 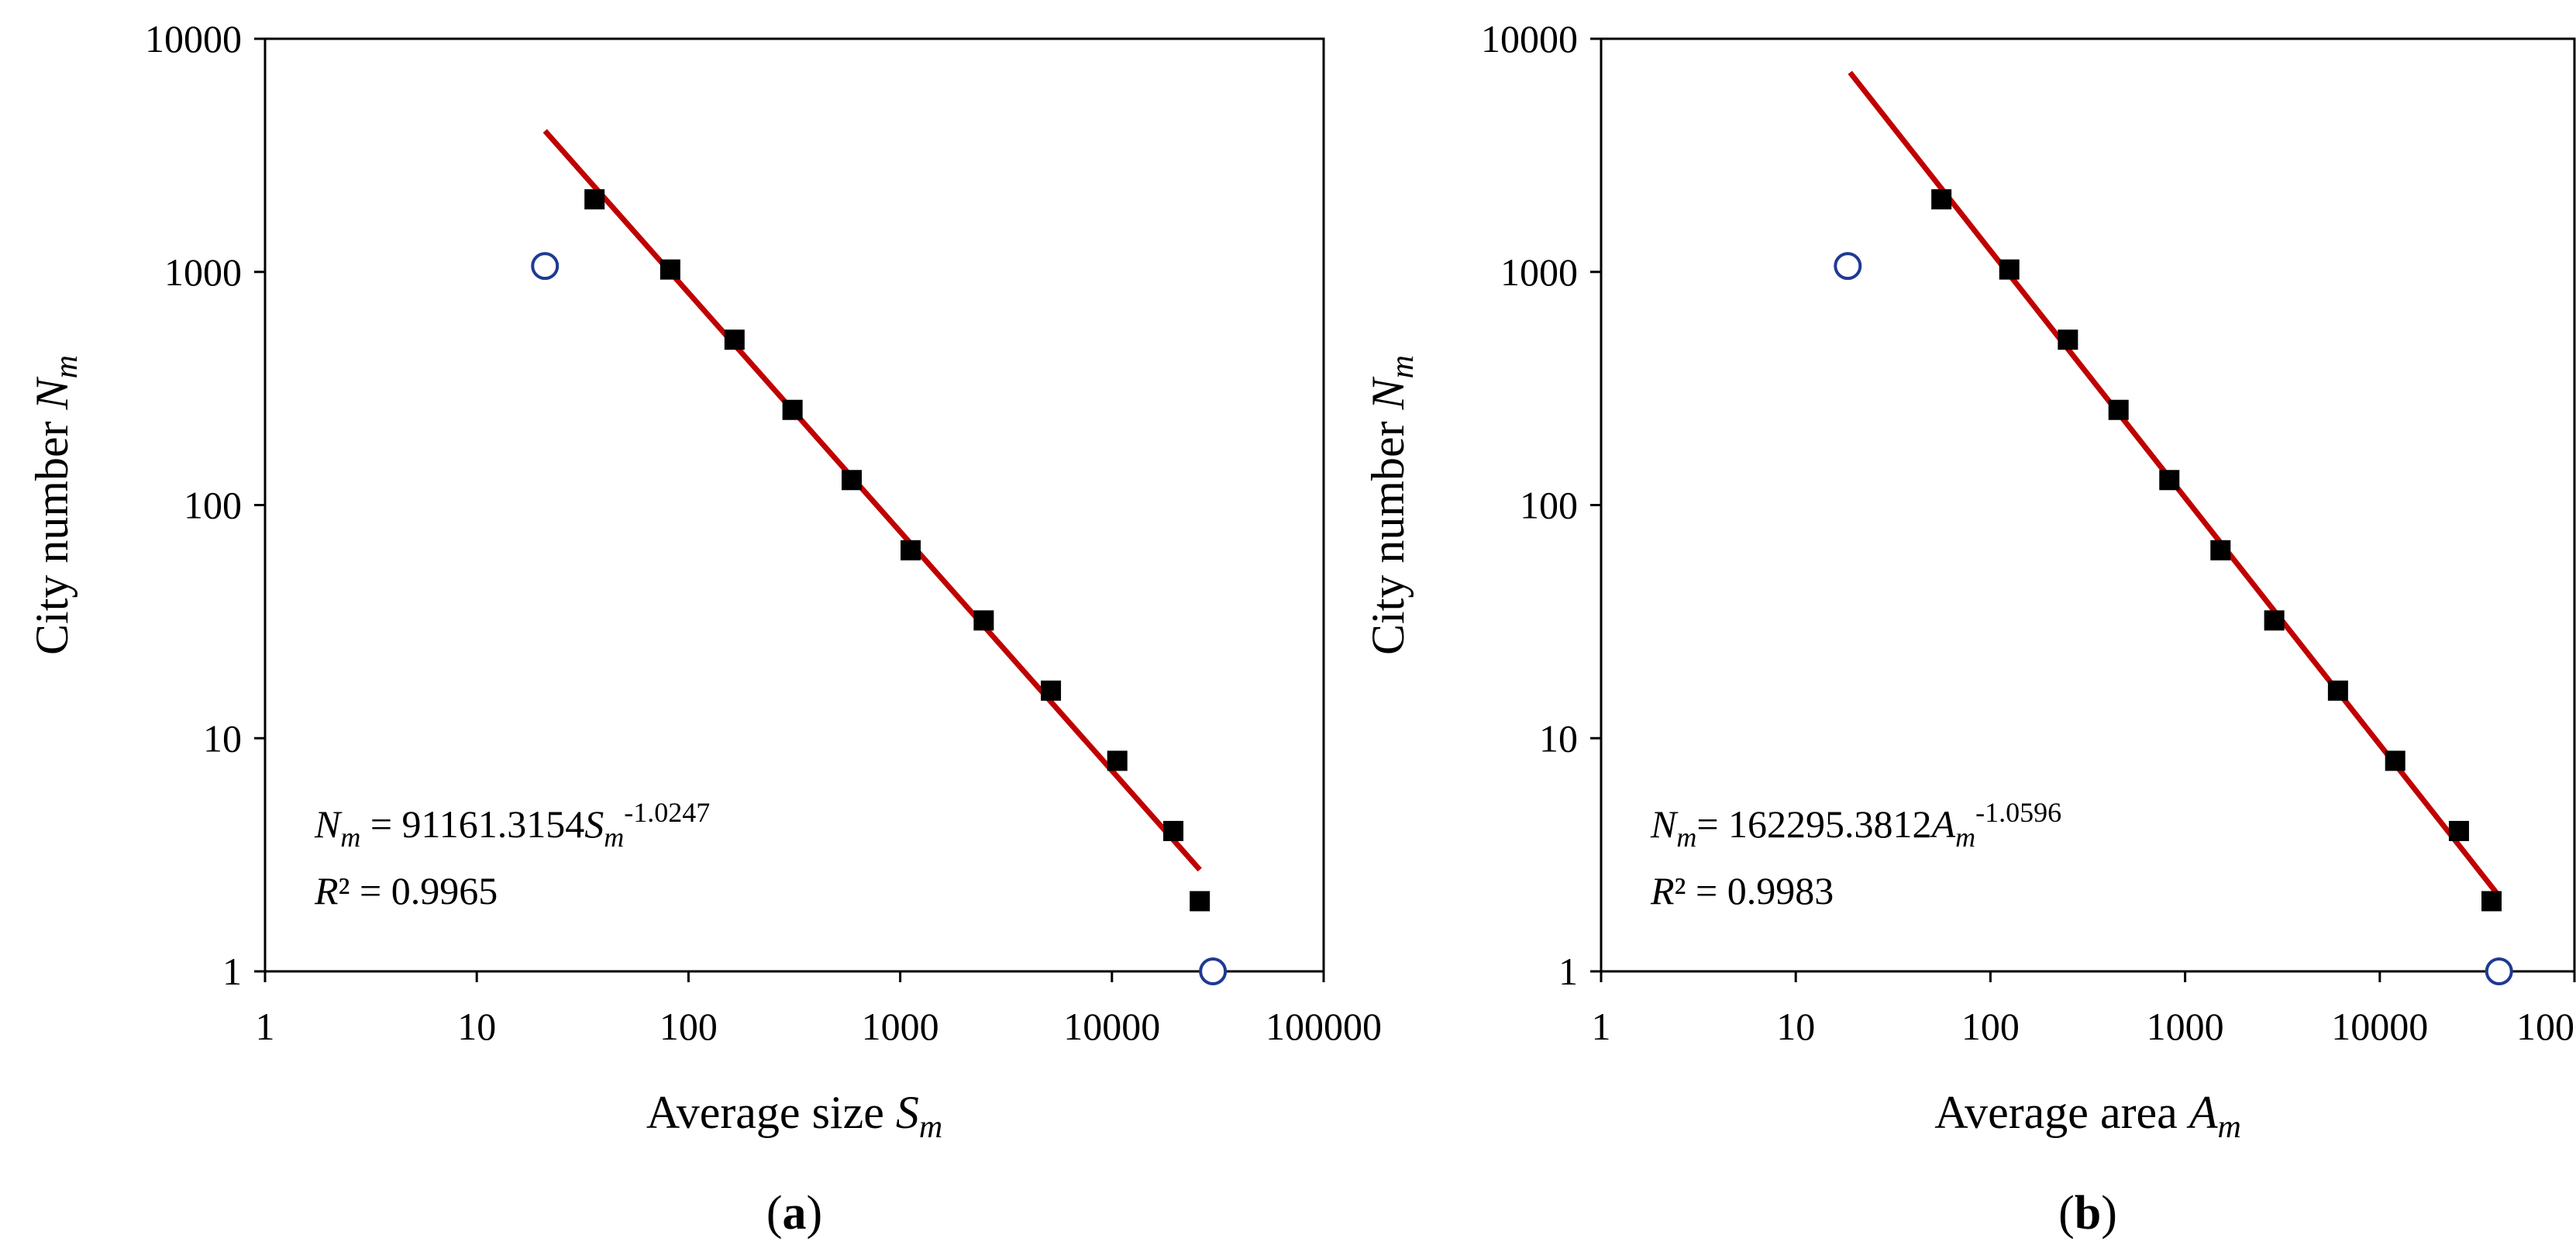 What do you see at coordinates (2061, 1112) in the screenshot?
I see `x-axis-title-text: Average area` at bounding box center [2061, 1112].